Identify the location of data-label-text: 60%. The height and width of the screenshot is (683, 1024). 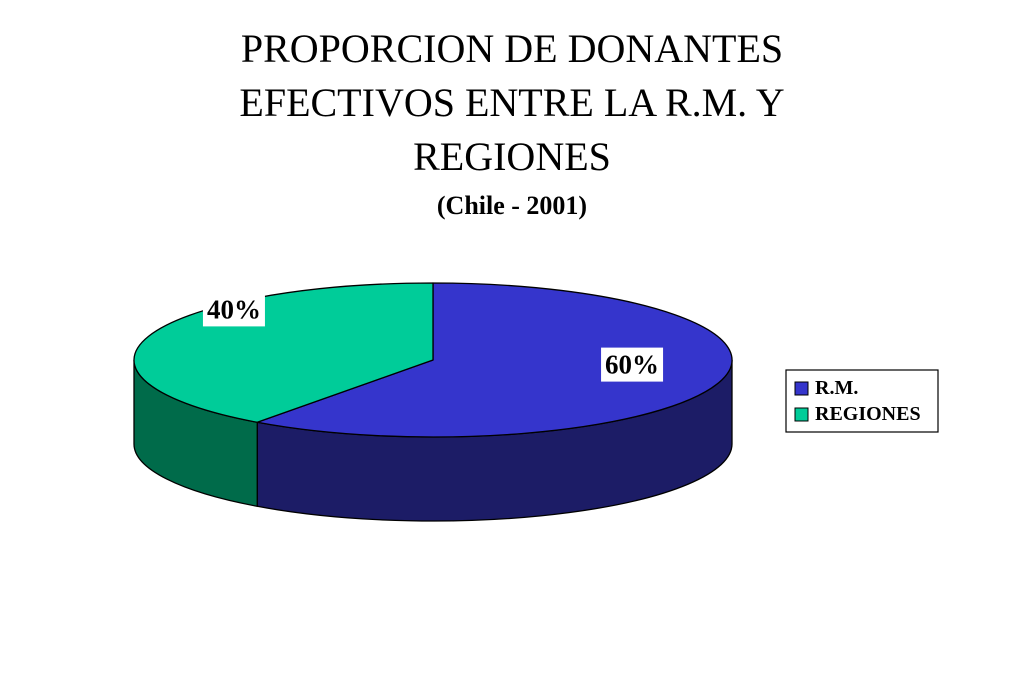
(632, 365).